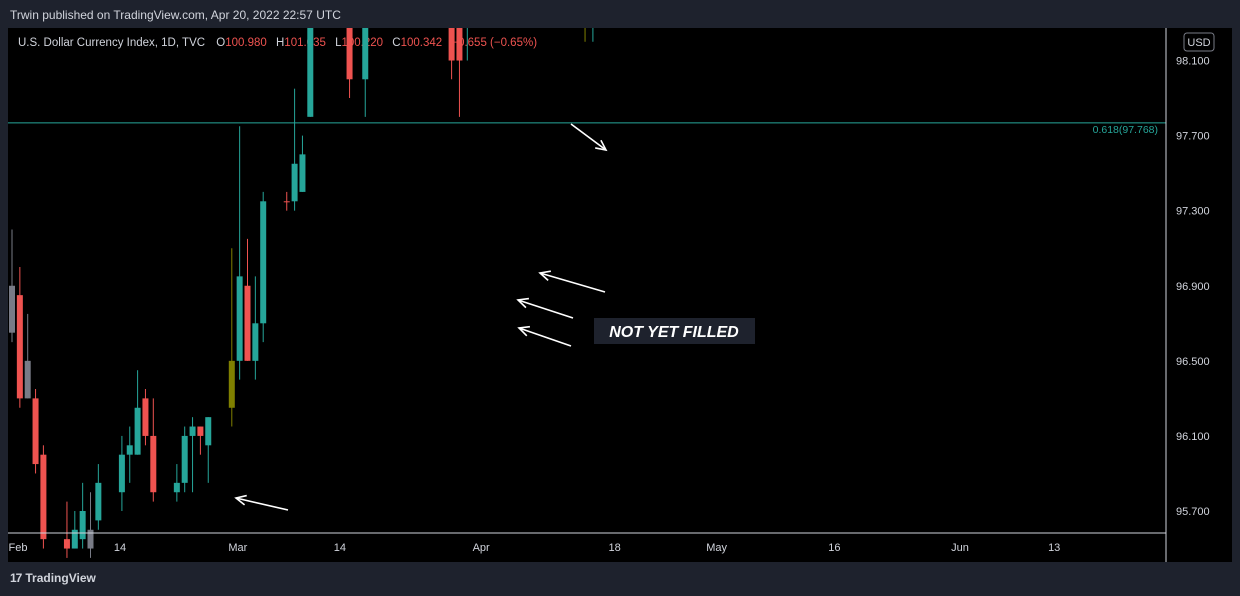  I want to click on annotation-text: NOT YET FILLED, so click(674, 332).